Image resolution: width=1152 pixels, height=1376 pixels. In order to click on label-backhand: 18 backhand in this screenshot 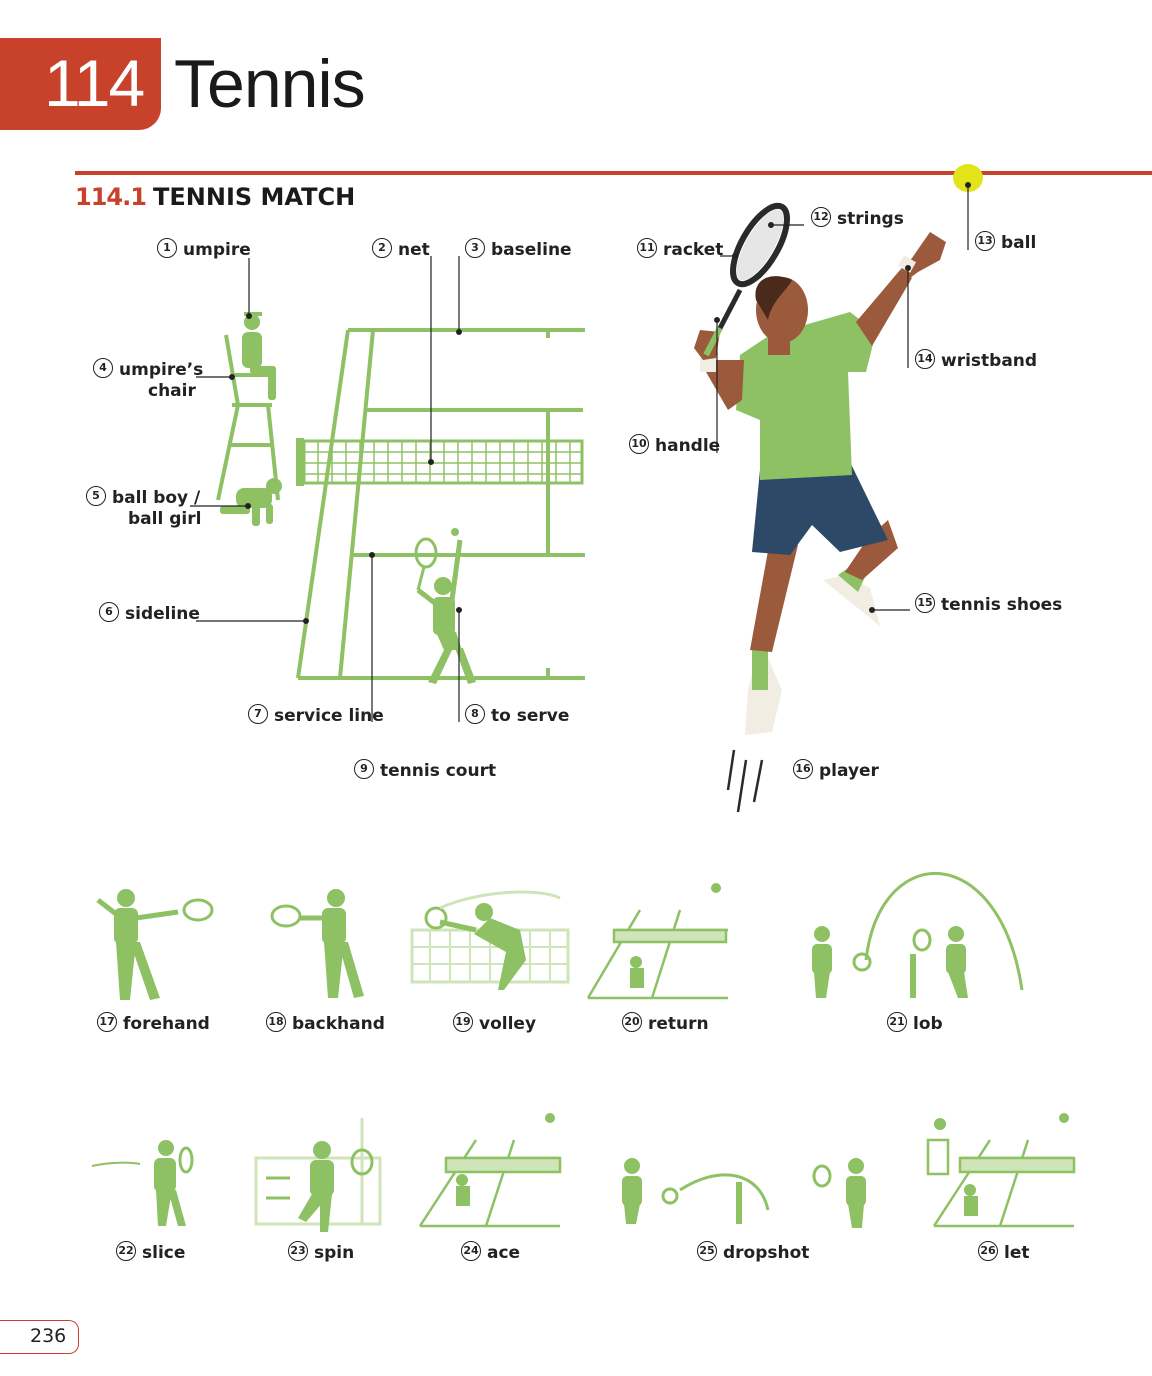, I will do `click(325, 1023)`.